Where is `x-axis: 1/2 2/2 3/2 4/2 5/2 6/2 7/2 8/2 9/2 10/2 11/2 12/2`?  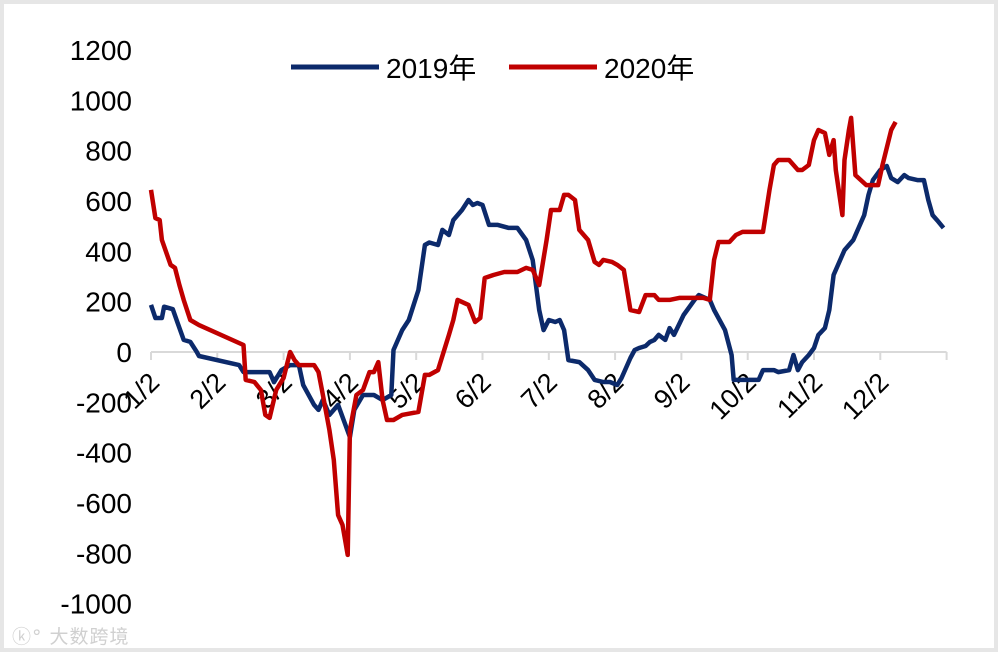
x-axis: 1/2 2/2 3/2 4/2 5/2 6/2 7/2 8/2 9/2 10/2 11/2 12/2 is located at coordinates (532, 388).